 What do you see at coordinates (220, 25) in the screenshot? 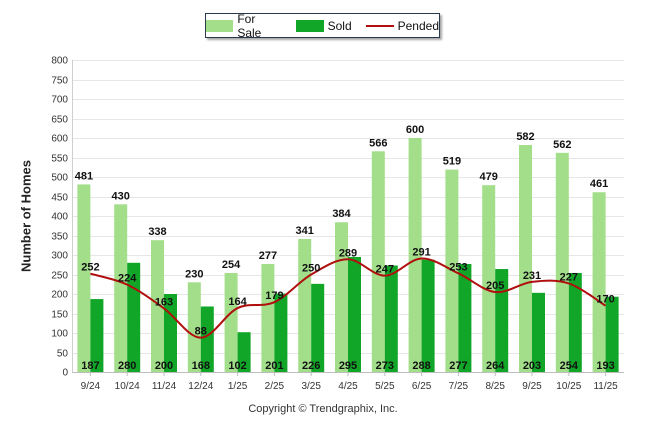
I see `legend-swatch-for-sale` at bounding box center [220, 25].